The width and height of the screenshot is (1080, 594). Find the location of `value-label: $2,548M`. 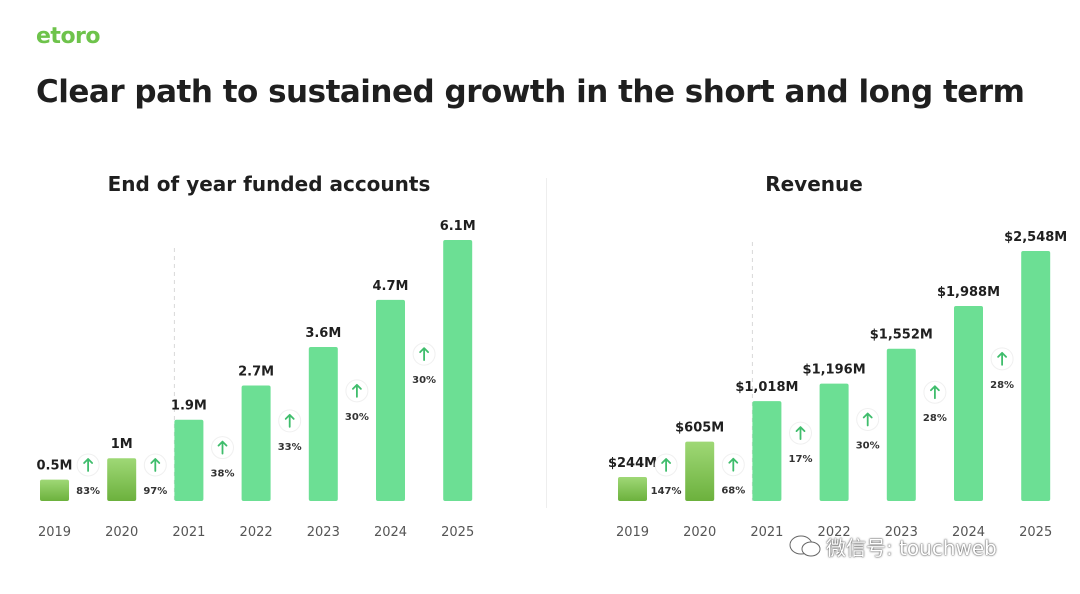

value-label: $2,548M is located at coordinates (1035, 237).